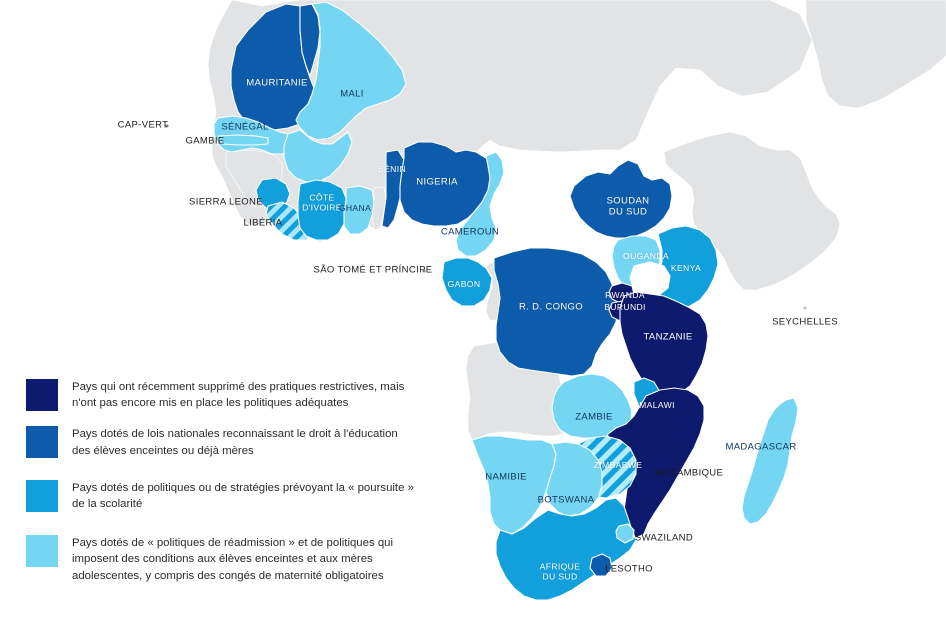  I want to click on country-botswana, so click(574, 479).